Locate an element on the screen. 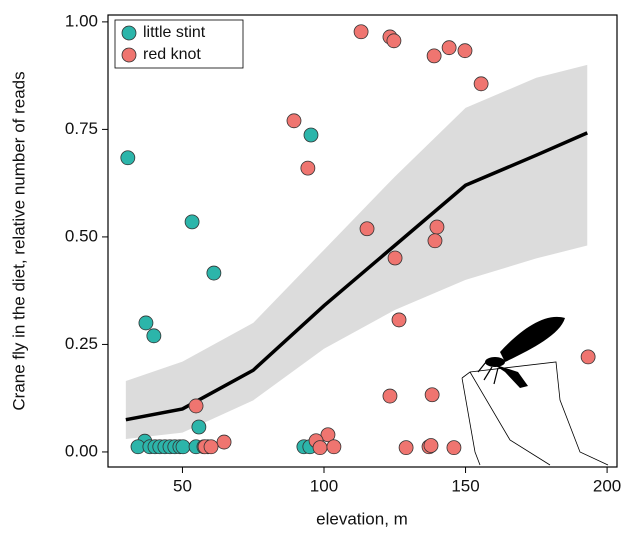  x-tick-label: 50 is located at coordinates (182, 485).